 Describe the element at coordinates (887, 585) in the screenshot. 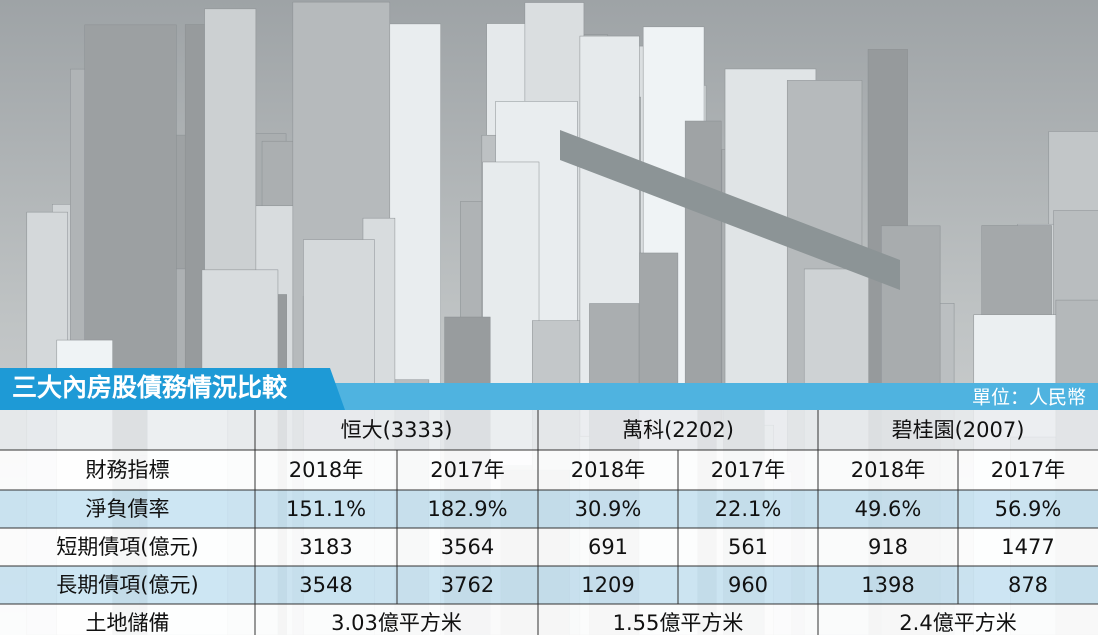

I see `cell: 1398` at that location.